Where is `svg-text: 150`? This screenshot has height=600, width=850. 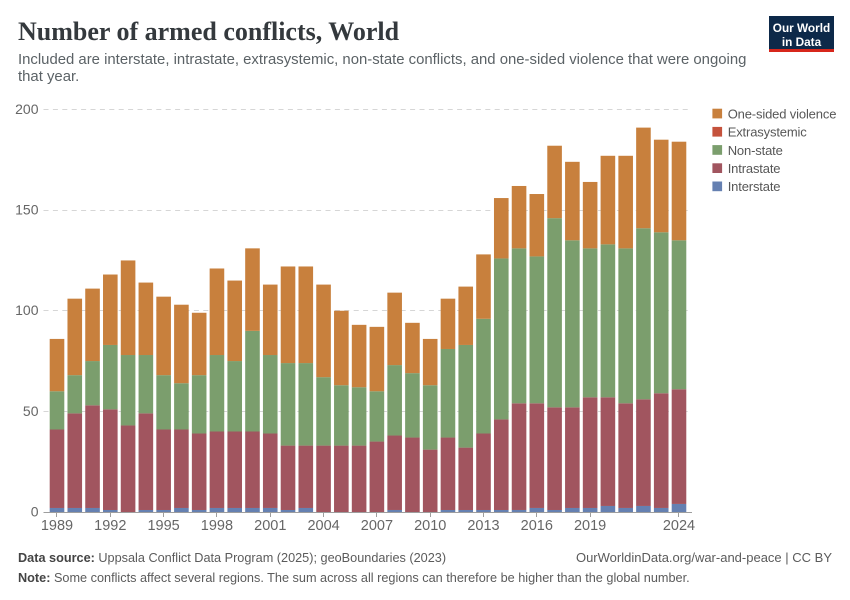 svg-text: 150 is located at coordinates (27, 210).